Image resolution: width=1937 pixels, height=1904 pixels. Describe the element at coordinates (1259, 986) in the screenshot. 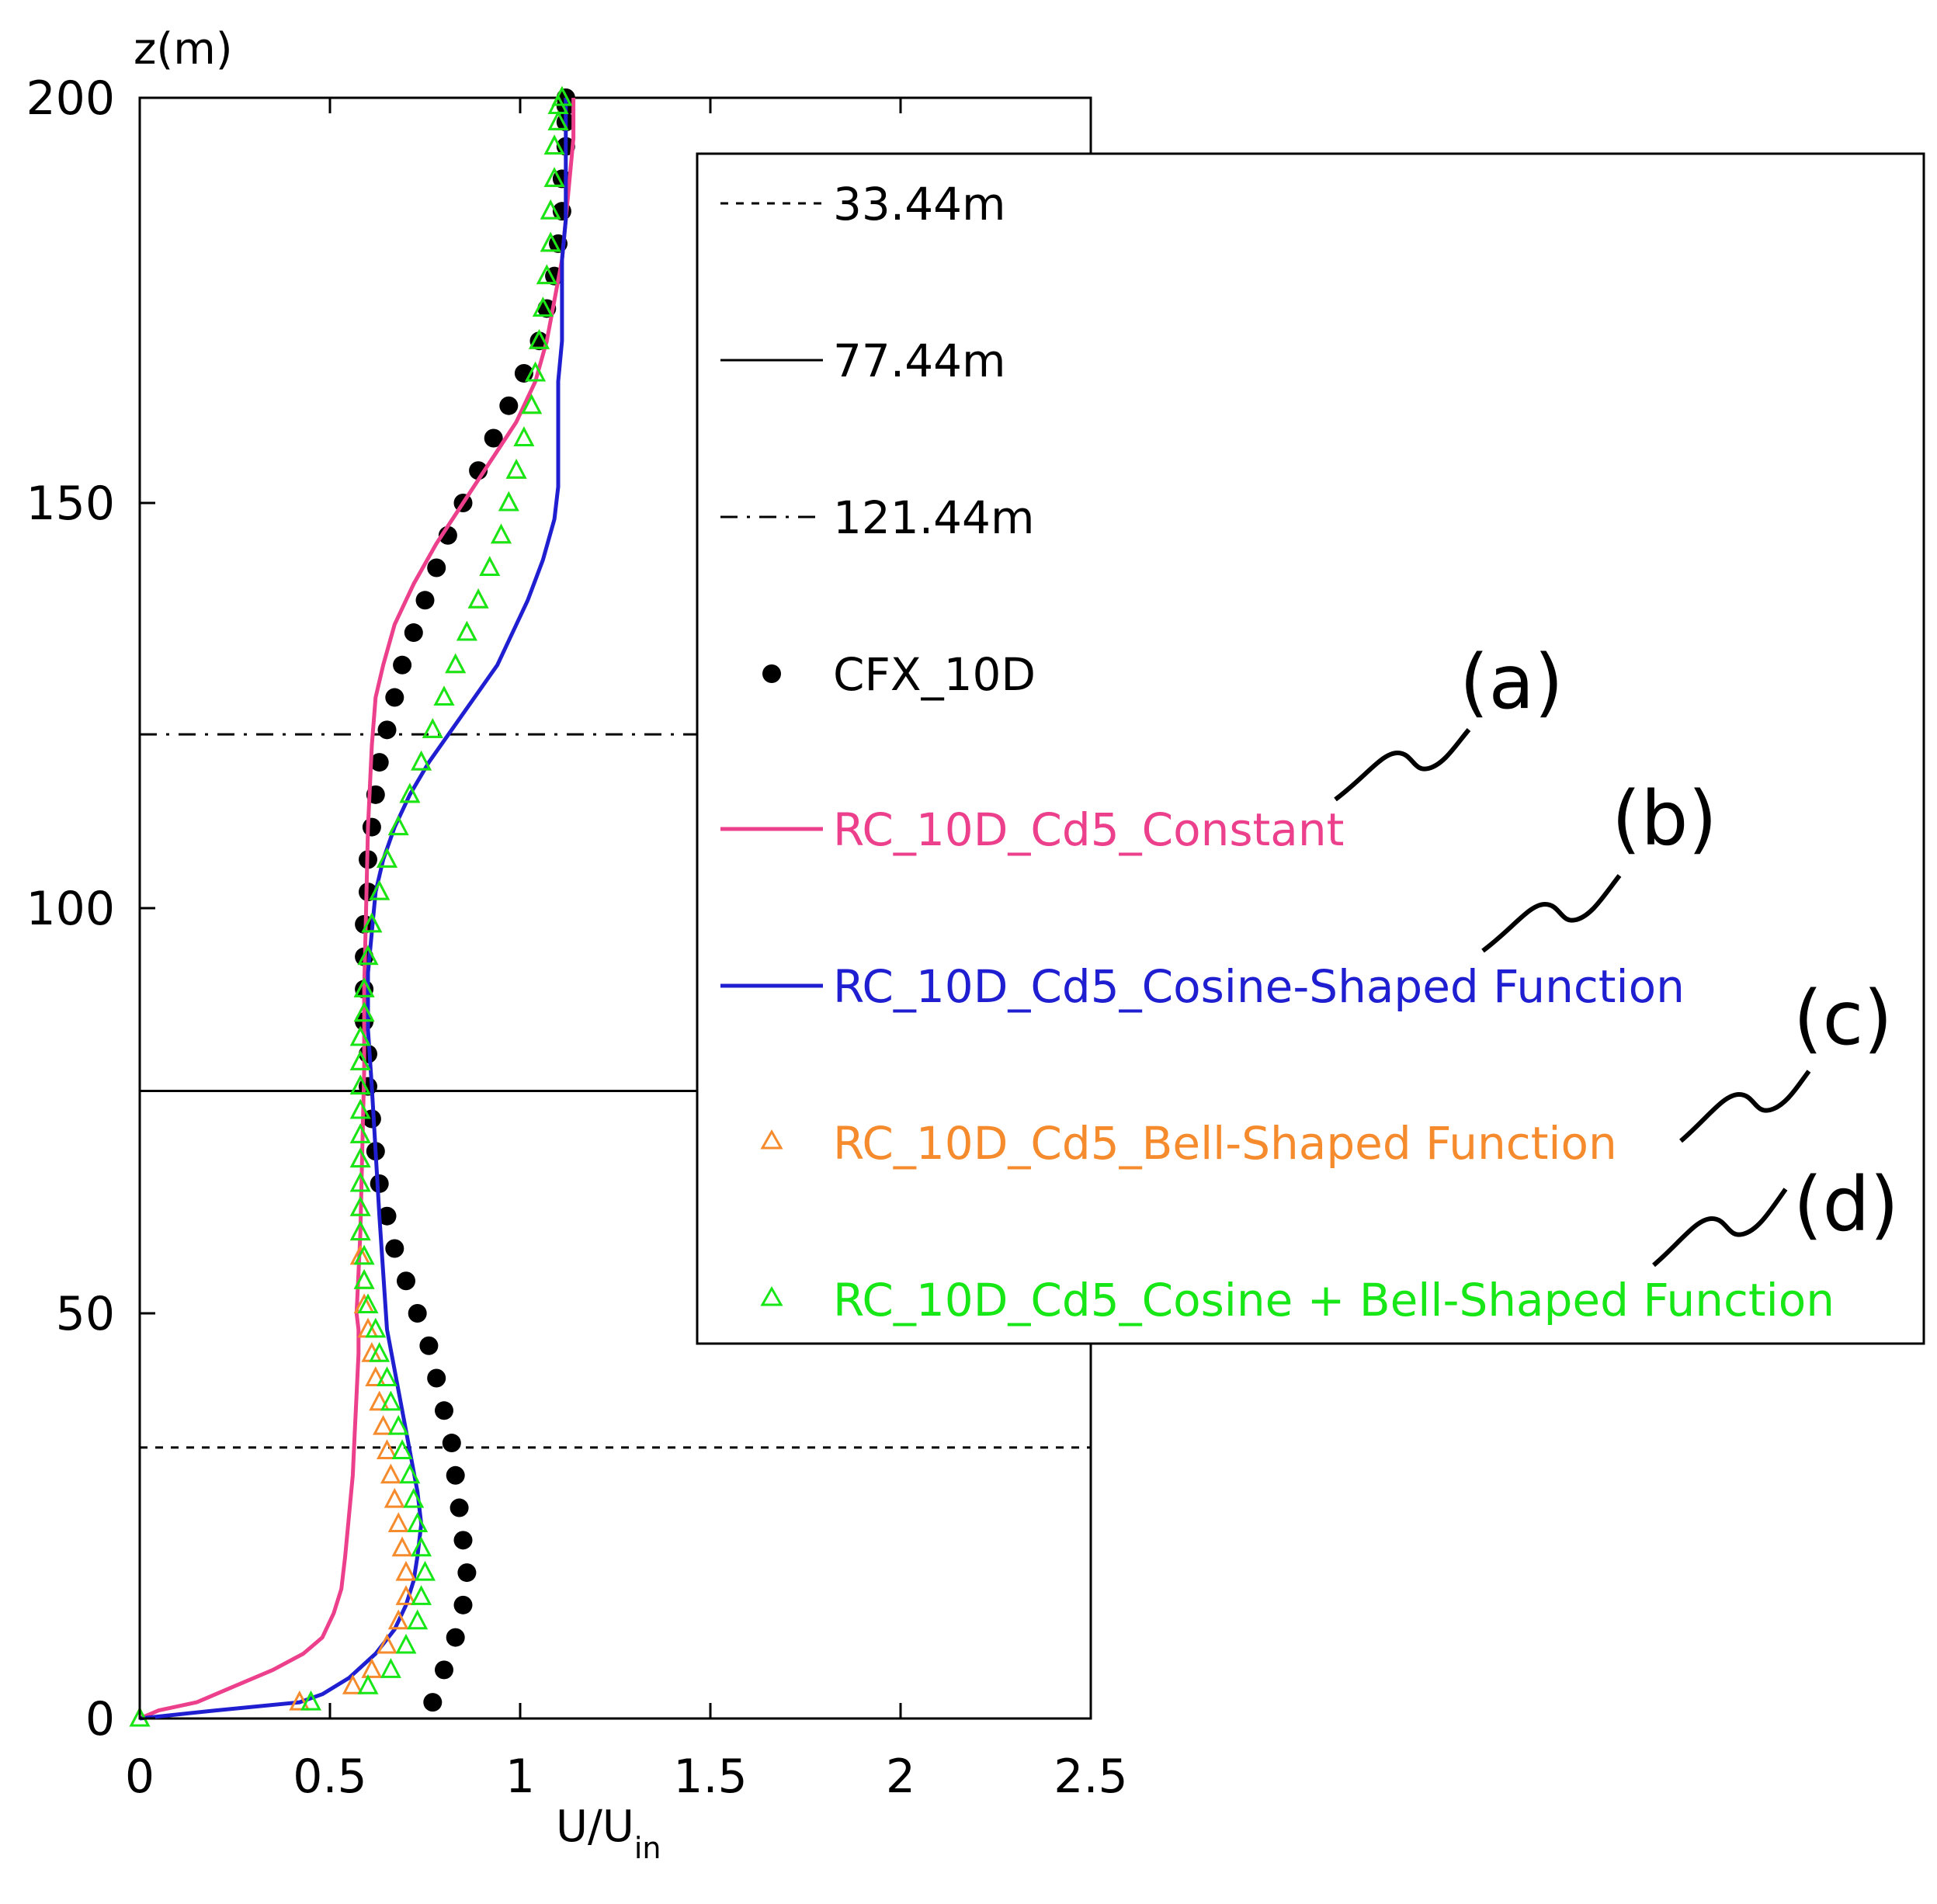

I see `legend-label-cosine: RC_10D_Cd5_Cosine-Shaped Function` at that location.